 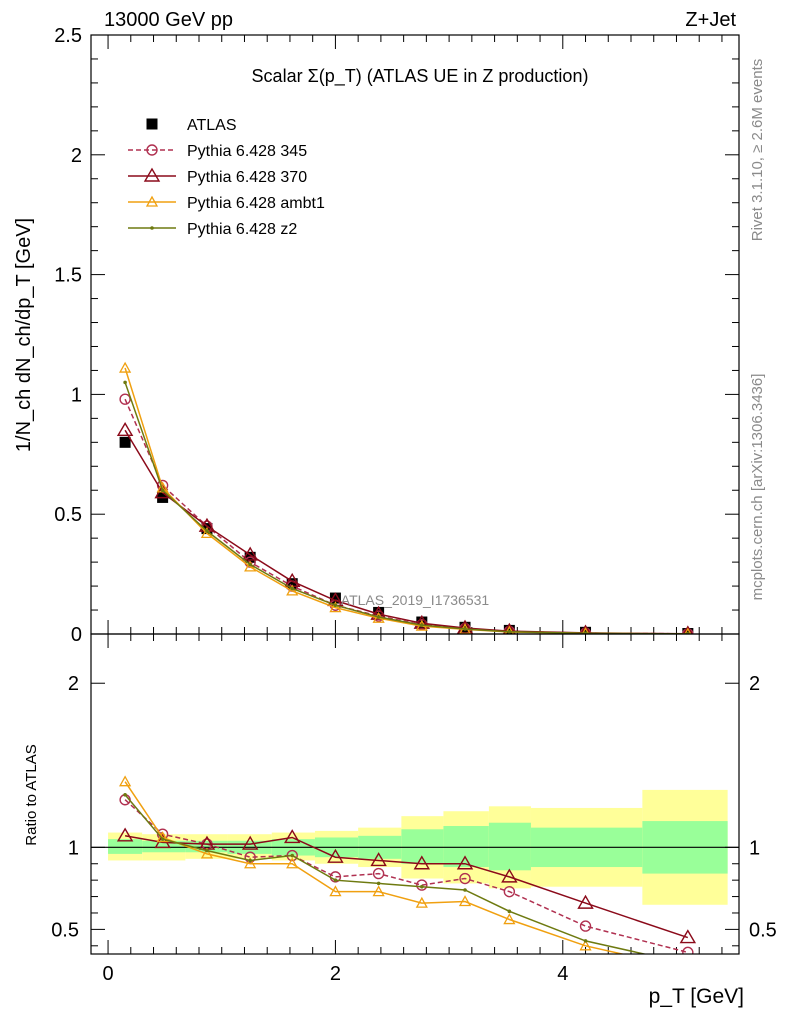 What do you see at coordinates (757, 487) in the screenshot?
I see `side-text-mcplots: mcplots.cern.ch [arXiv:1306.3436]` at bounding box center [757, 487].